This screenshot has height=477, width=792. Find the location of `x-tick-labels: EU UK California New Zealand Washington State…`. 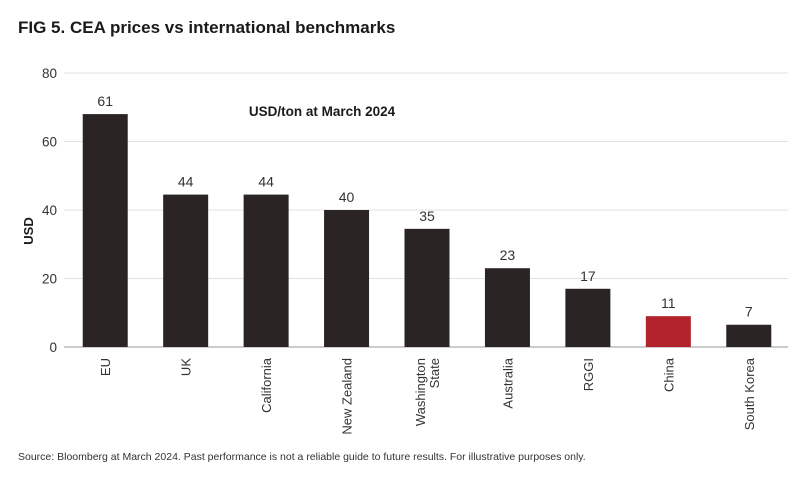

x-tick-labels: EU UK California New Zealand Washington State… is located at coordinates (427, 395).